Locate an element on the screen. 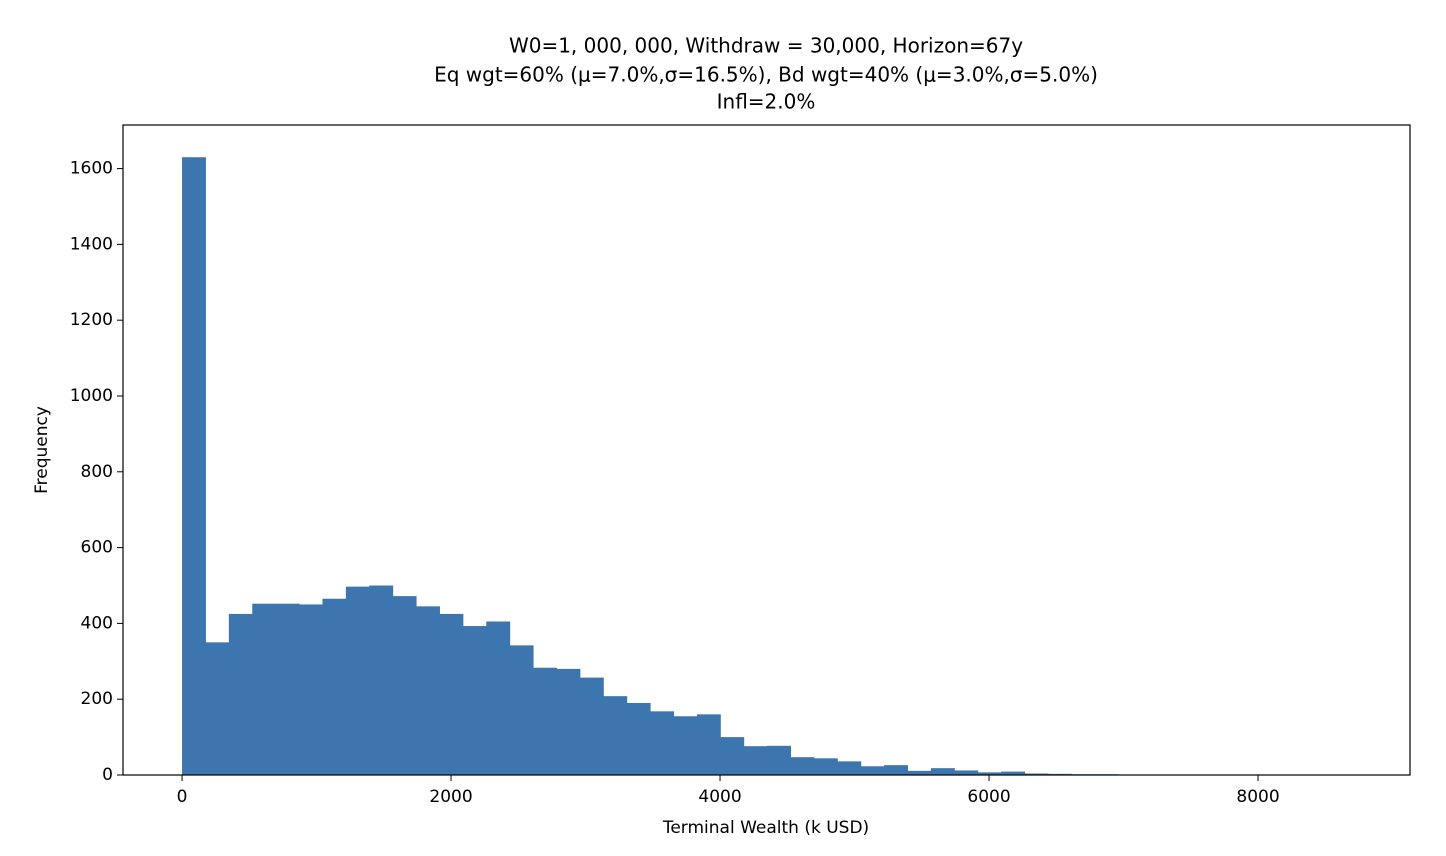 The image size is (1446, 856). chart-title: Infl=2.0% is located at coordinates (766, 102).